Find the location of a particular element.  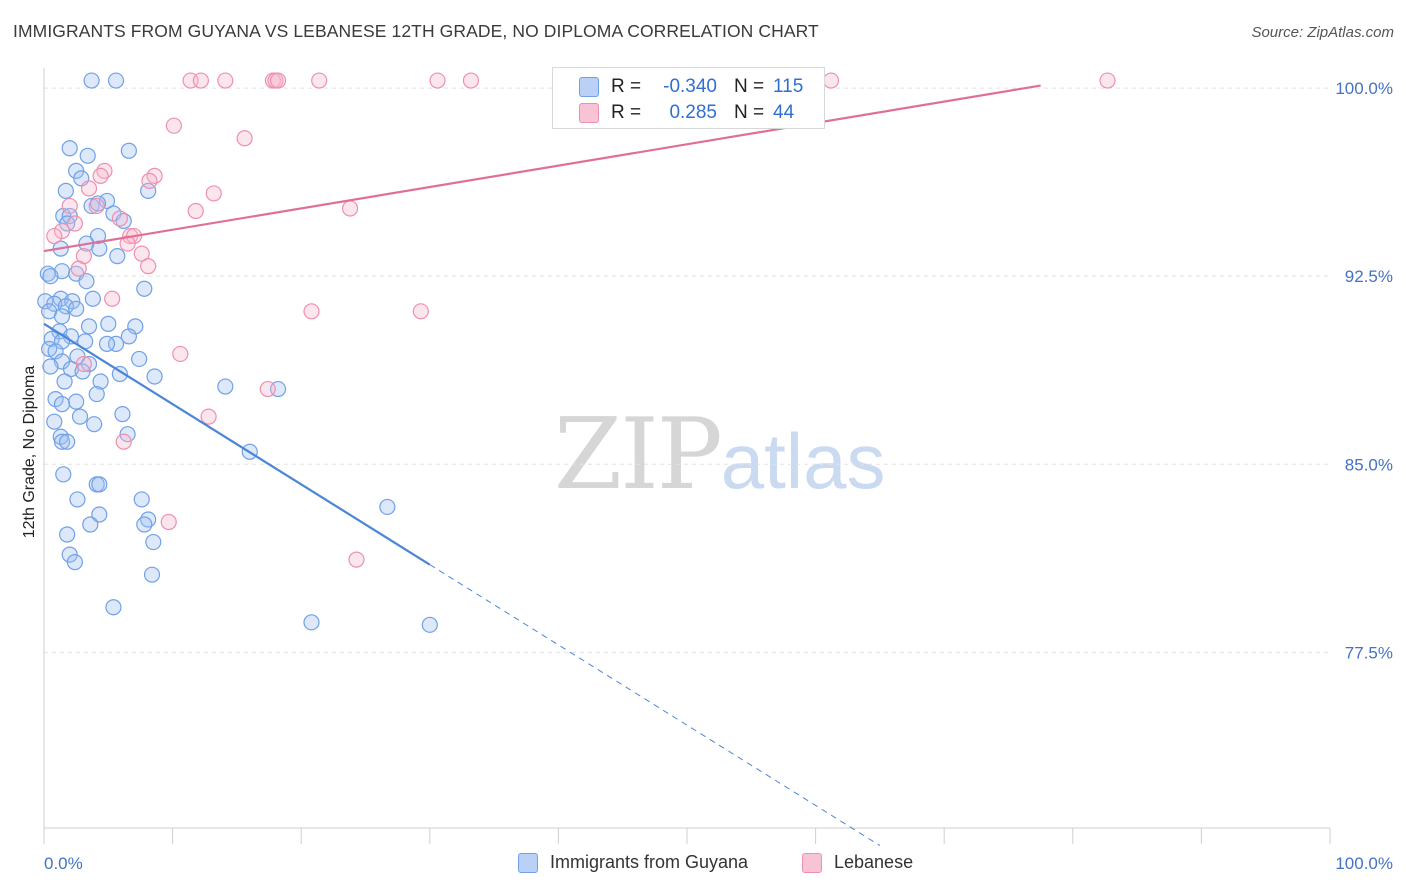

stats-n-label: N = is located at coordinates (749, 86).